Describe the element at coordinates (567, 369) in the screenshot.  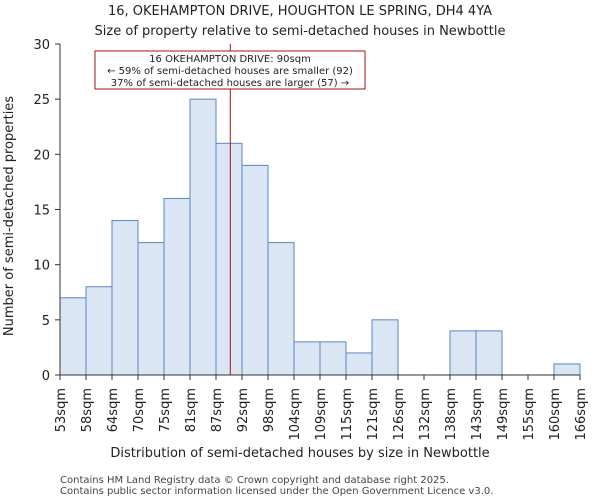
I see `bar-160sqm` at that location.